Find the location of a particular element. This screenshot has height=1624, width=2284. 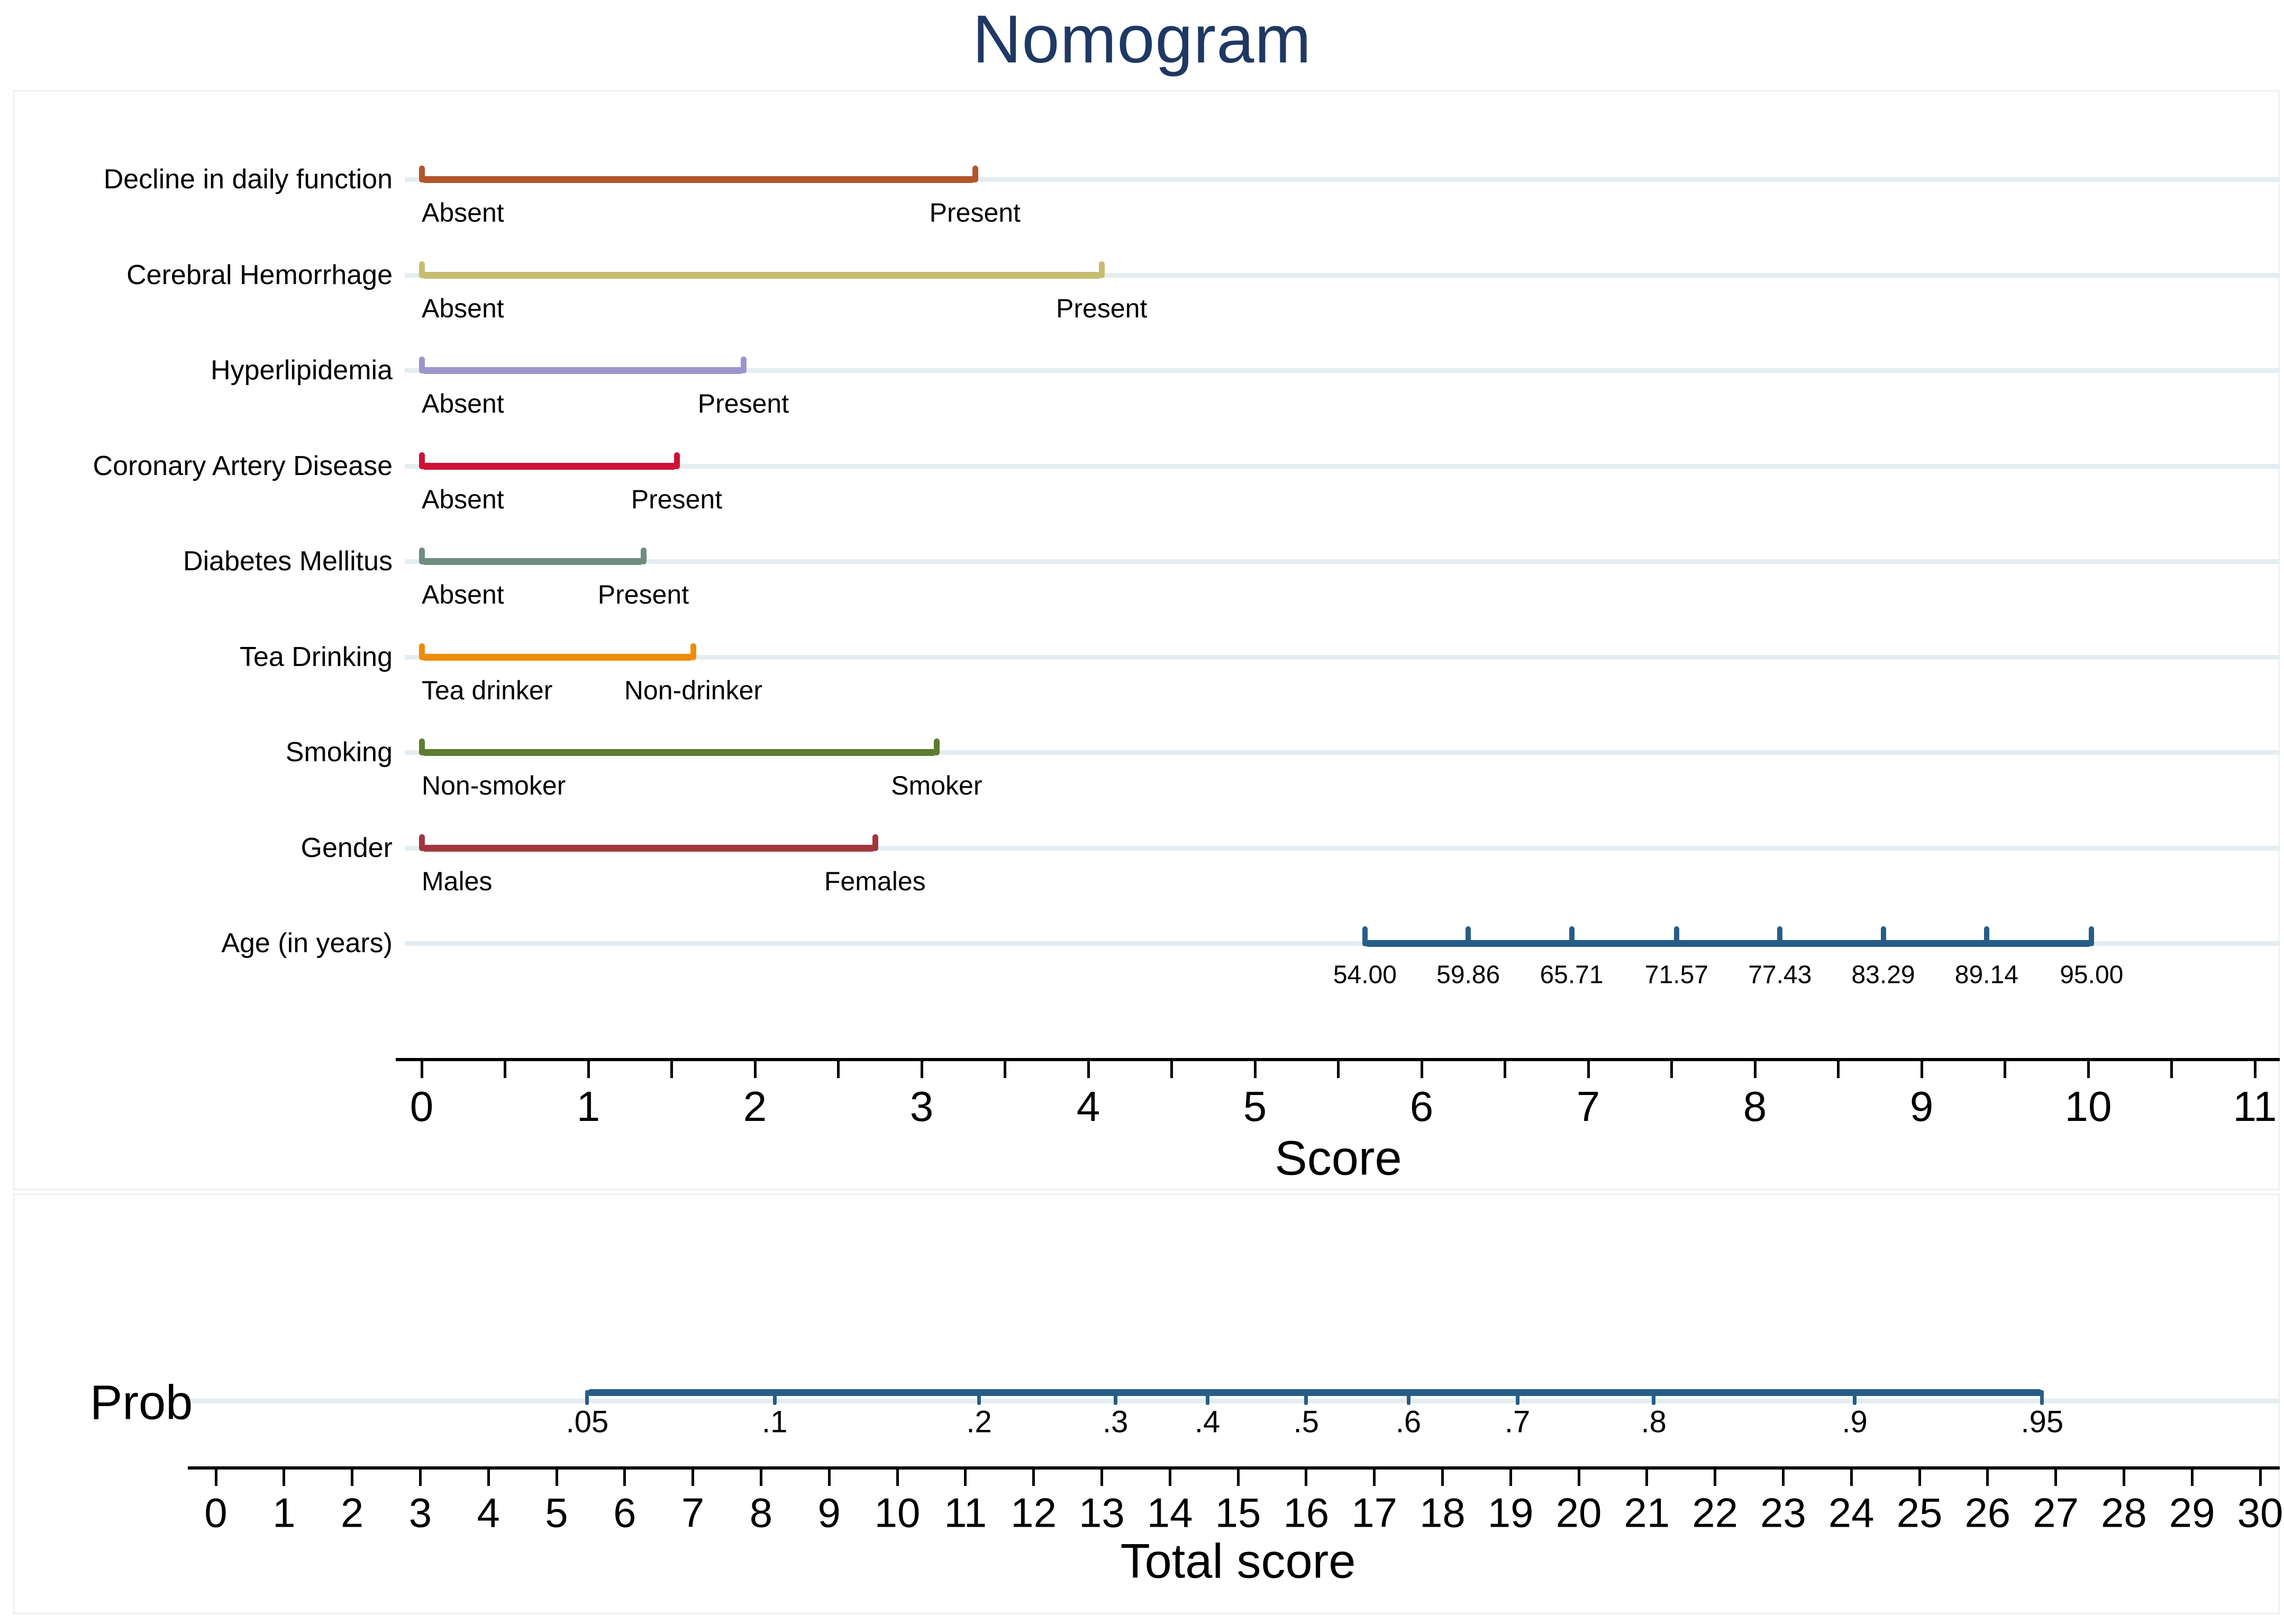

score-axis-title: Score is located at coordinates (1338, 1158).